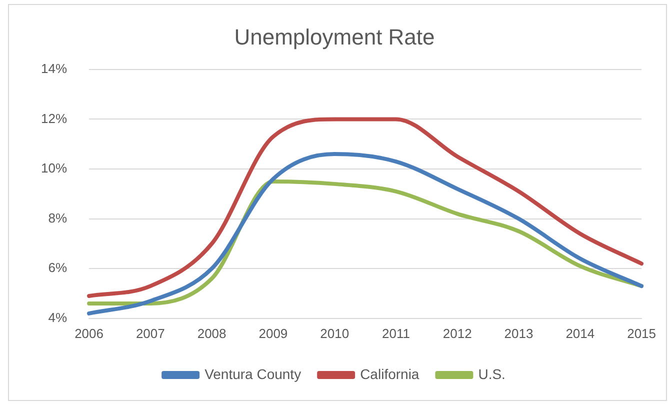  Describe the element at coordinates (641, 333) in the screenshot. I see `x-tick-label: 2015` at that location.